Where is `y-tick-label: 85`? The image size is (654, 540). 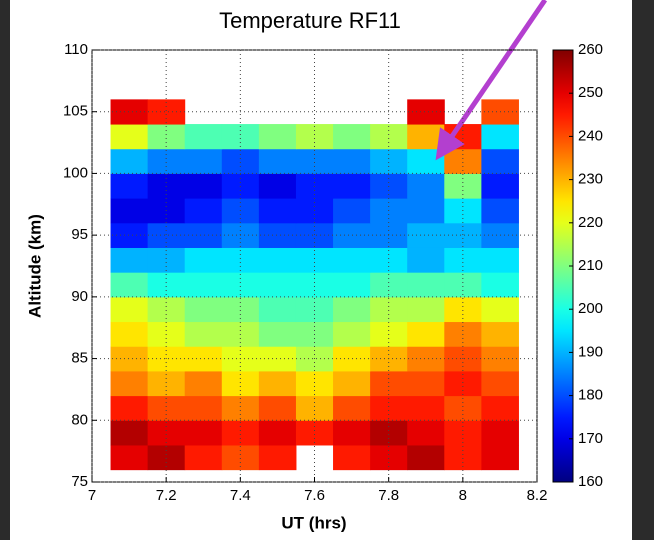 y-tick-label: 85 is located at coordinates (79, 358).